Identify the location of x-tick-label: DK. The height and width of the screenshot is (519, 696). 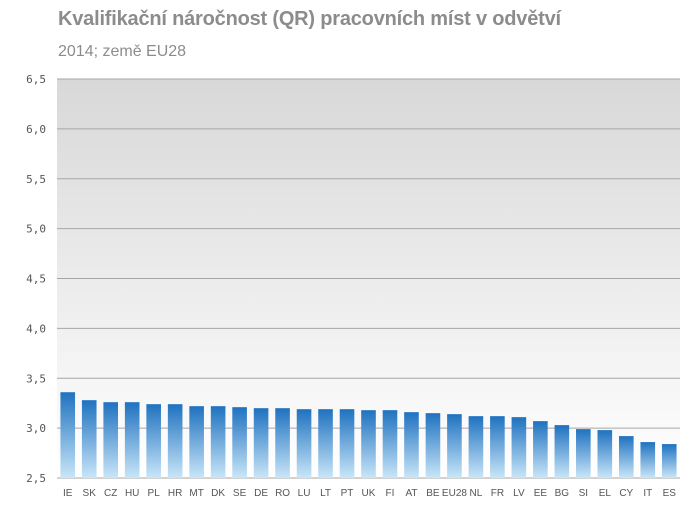
(218, 493).